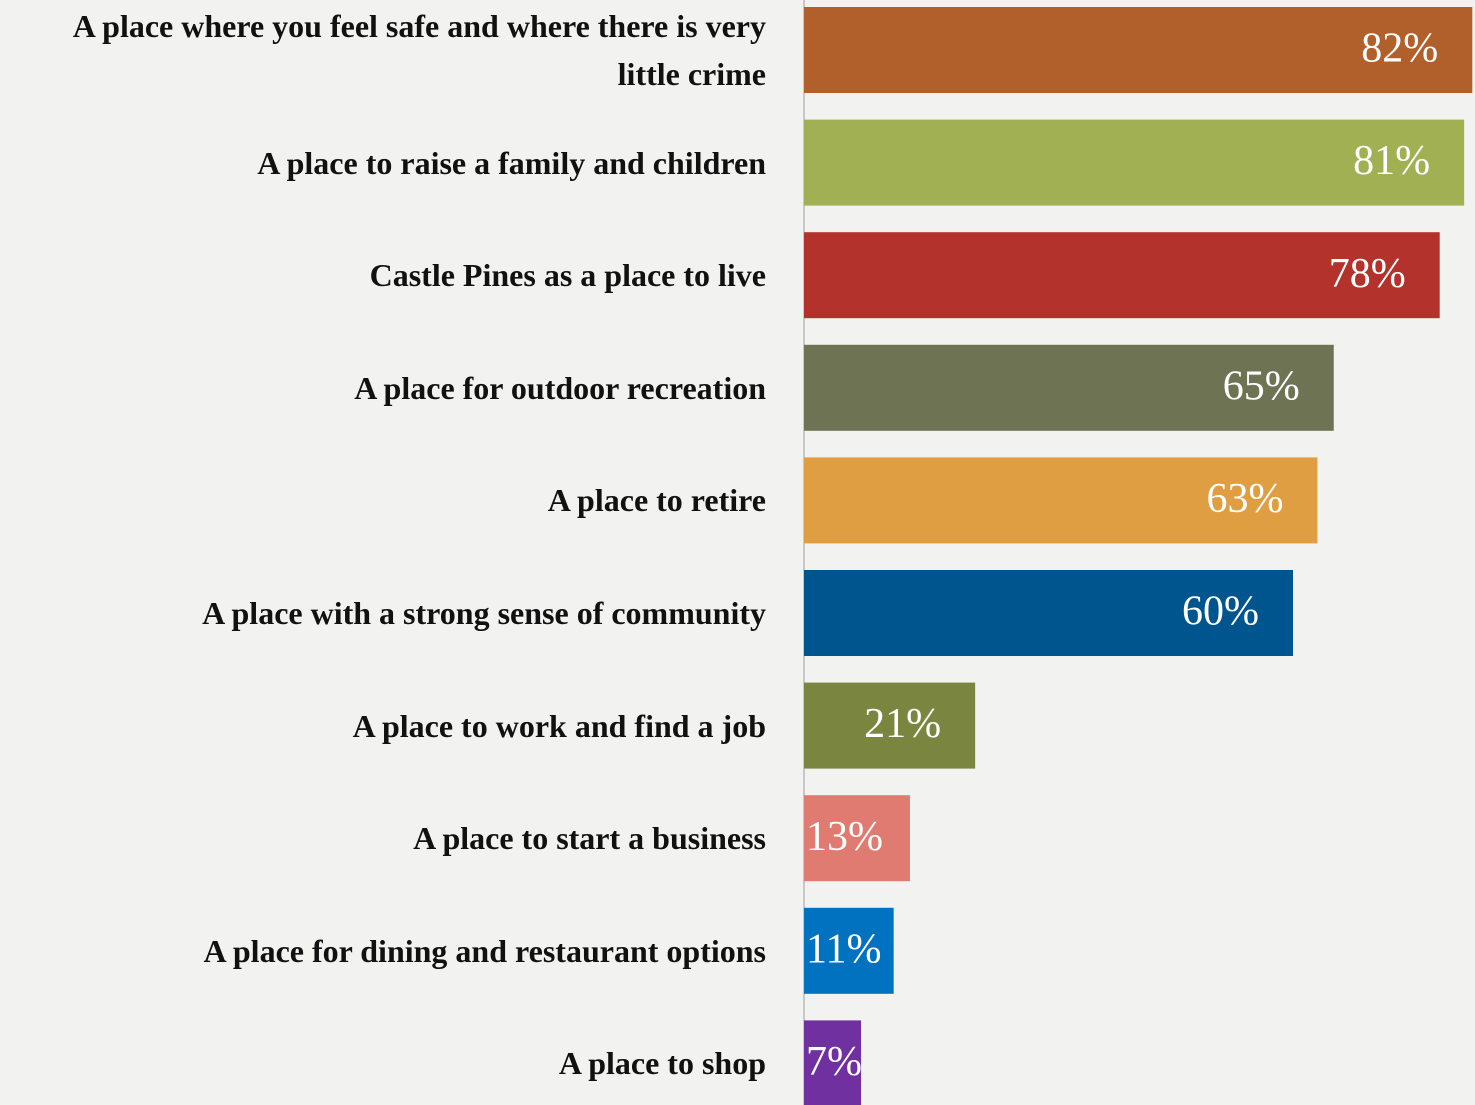 The image size is (1475, 1105). I want to click on value-label: 7%, so click(834, 1062).